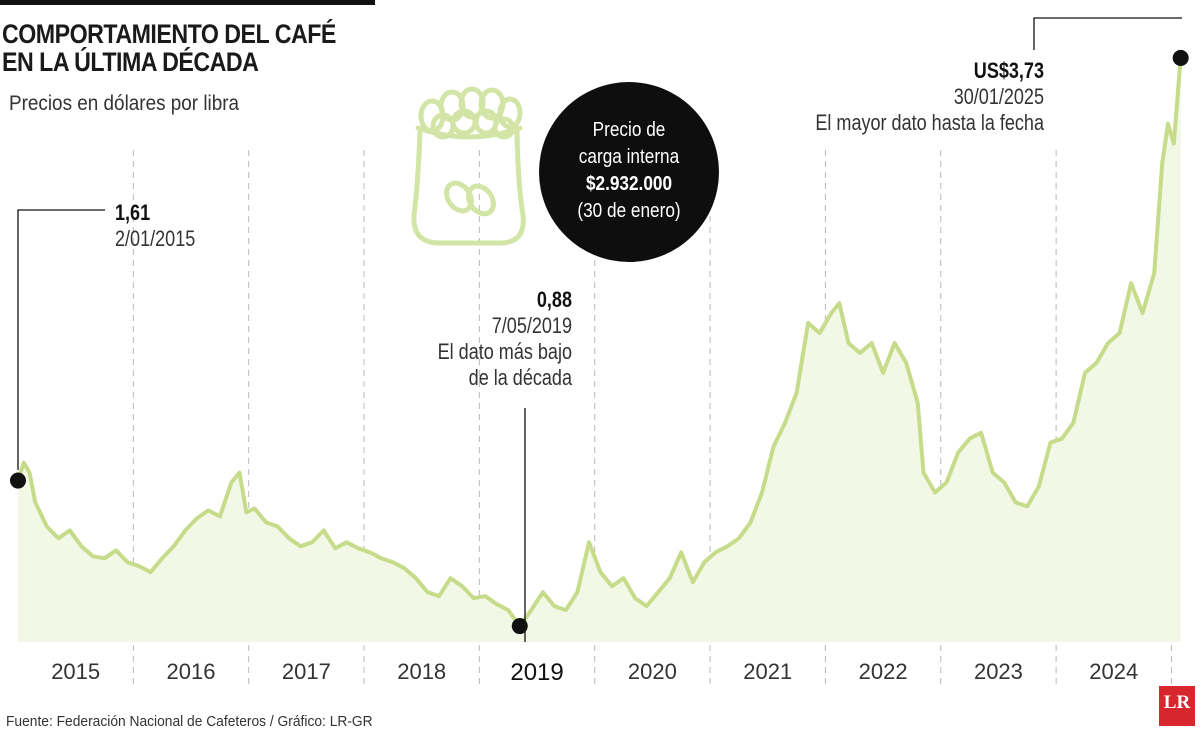 The image size is (1200, 736). What do you see at coordinates (629, 184) in the screenshot?
I see `badge-value: $2.932.000` at bounding box center [629, 184].